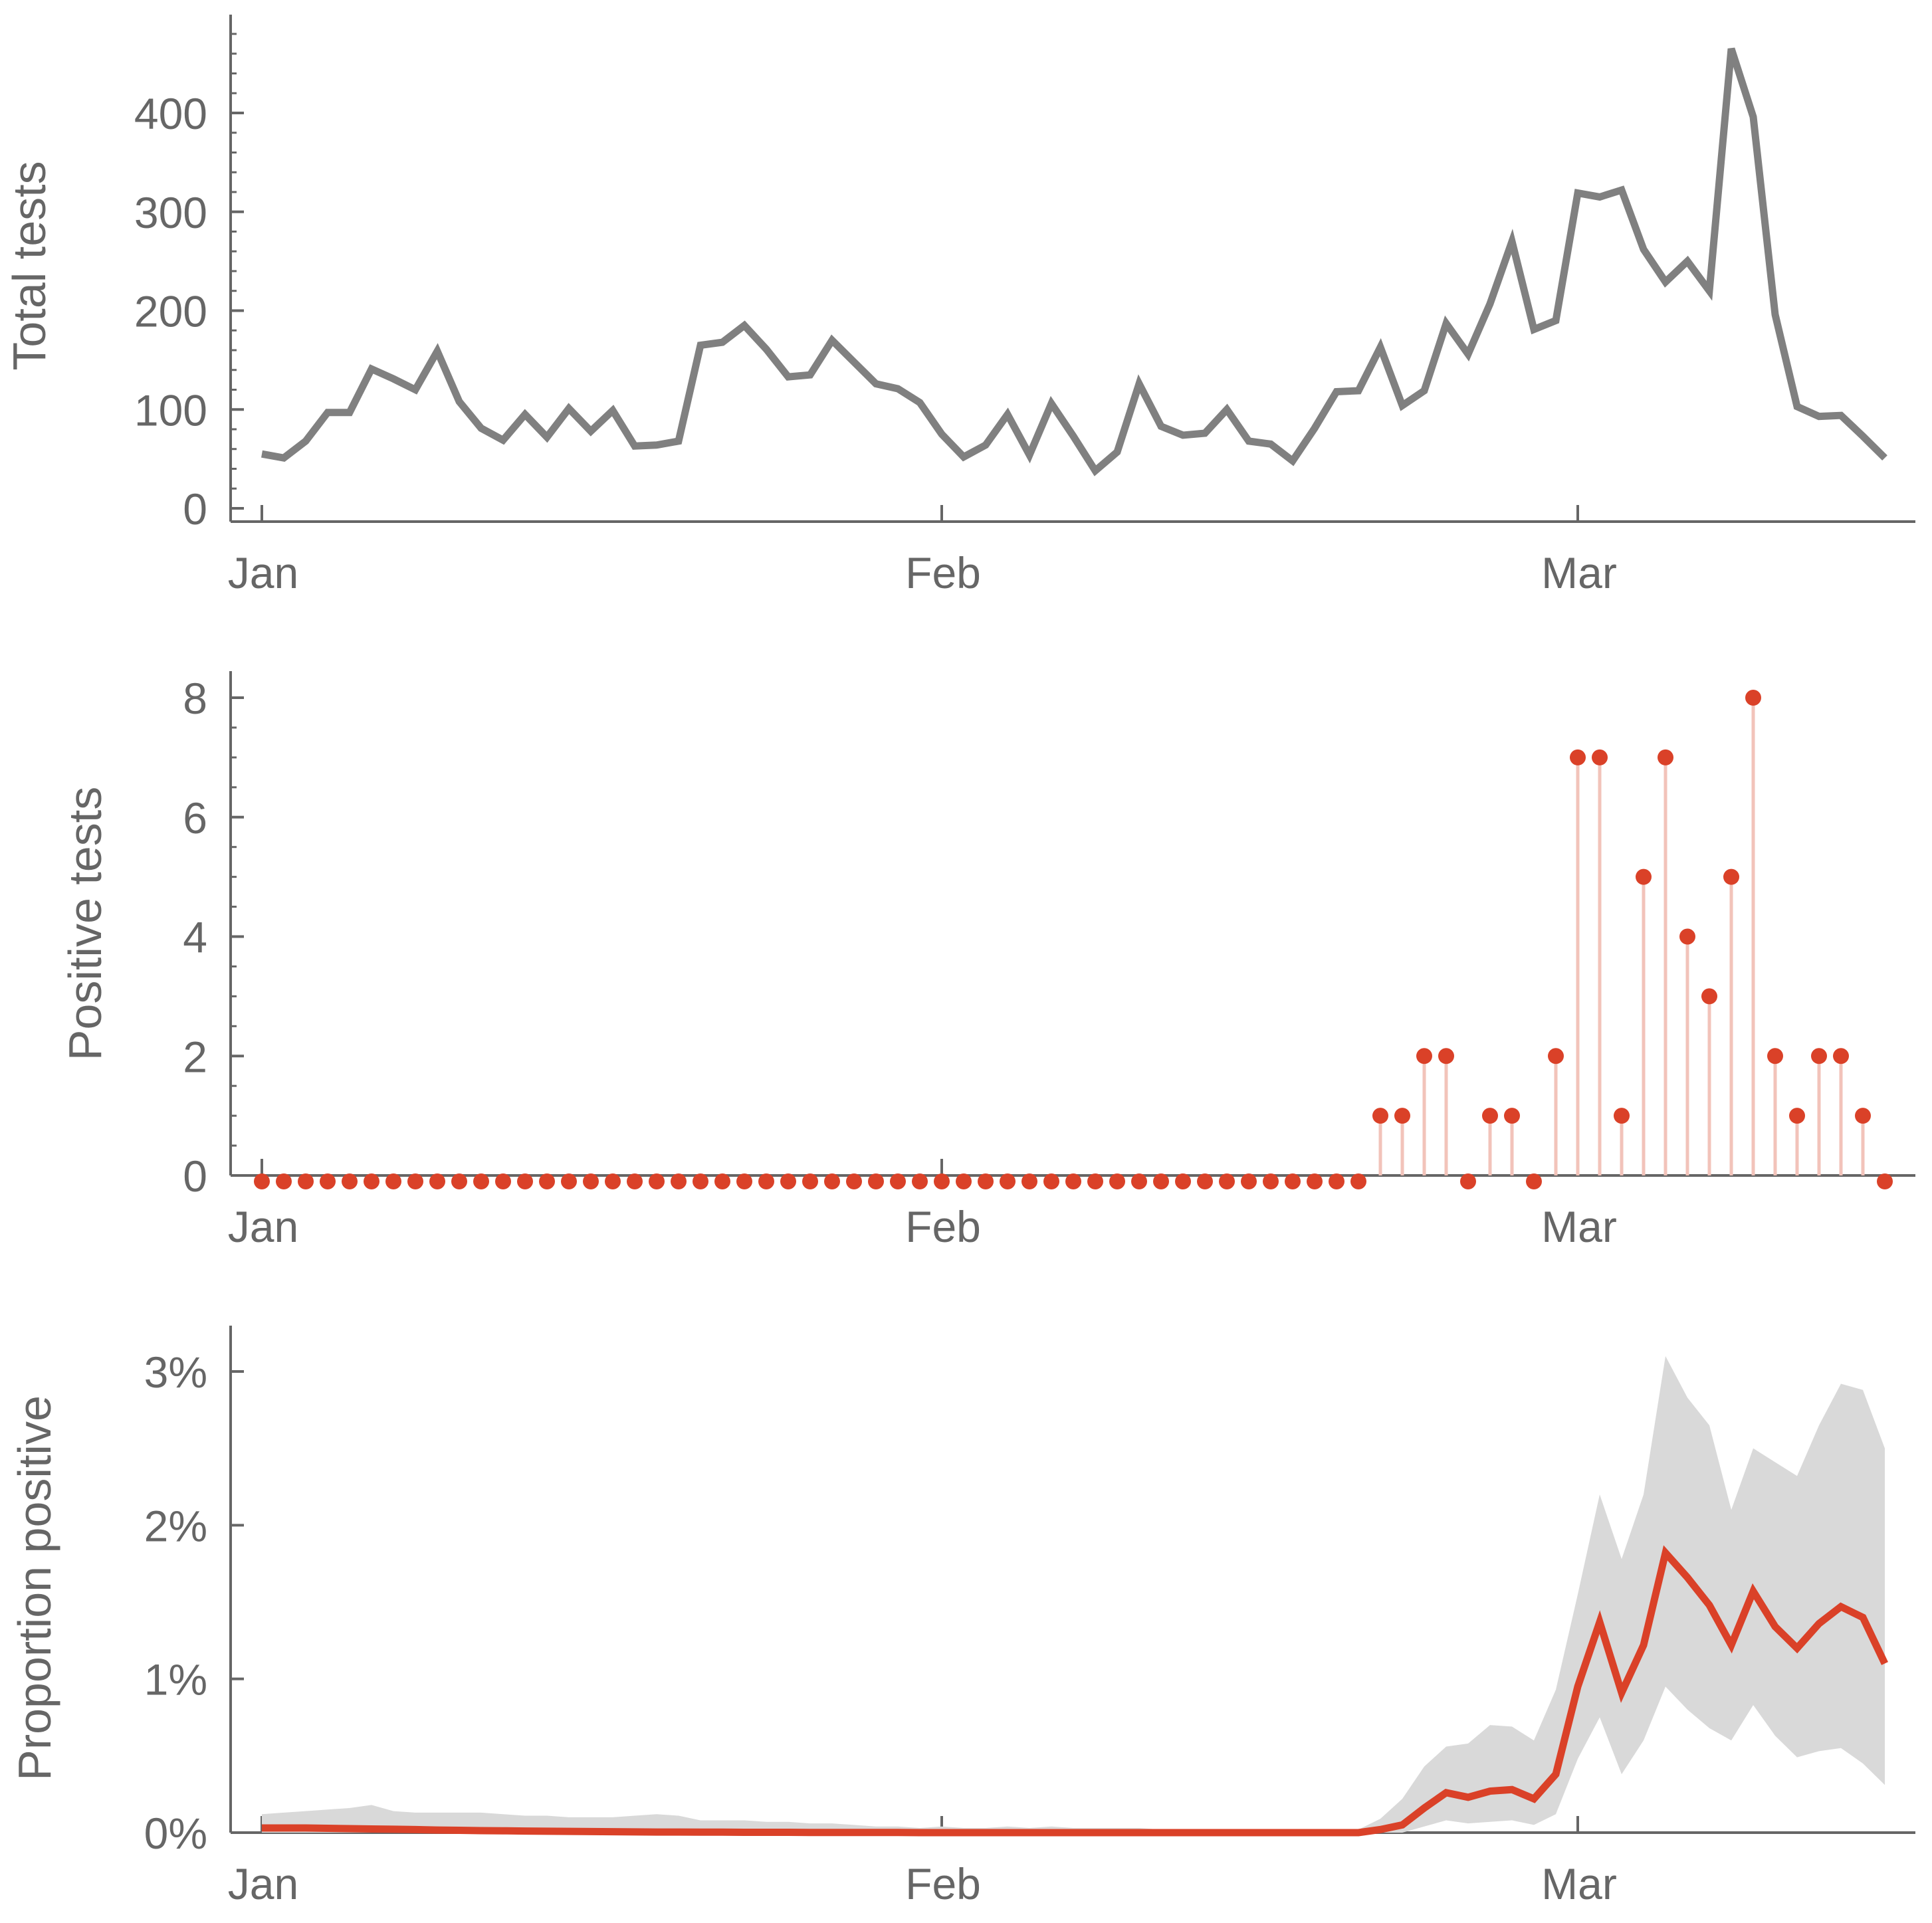  I want to click on y-tick-label: 3%, so click(175, 1372).